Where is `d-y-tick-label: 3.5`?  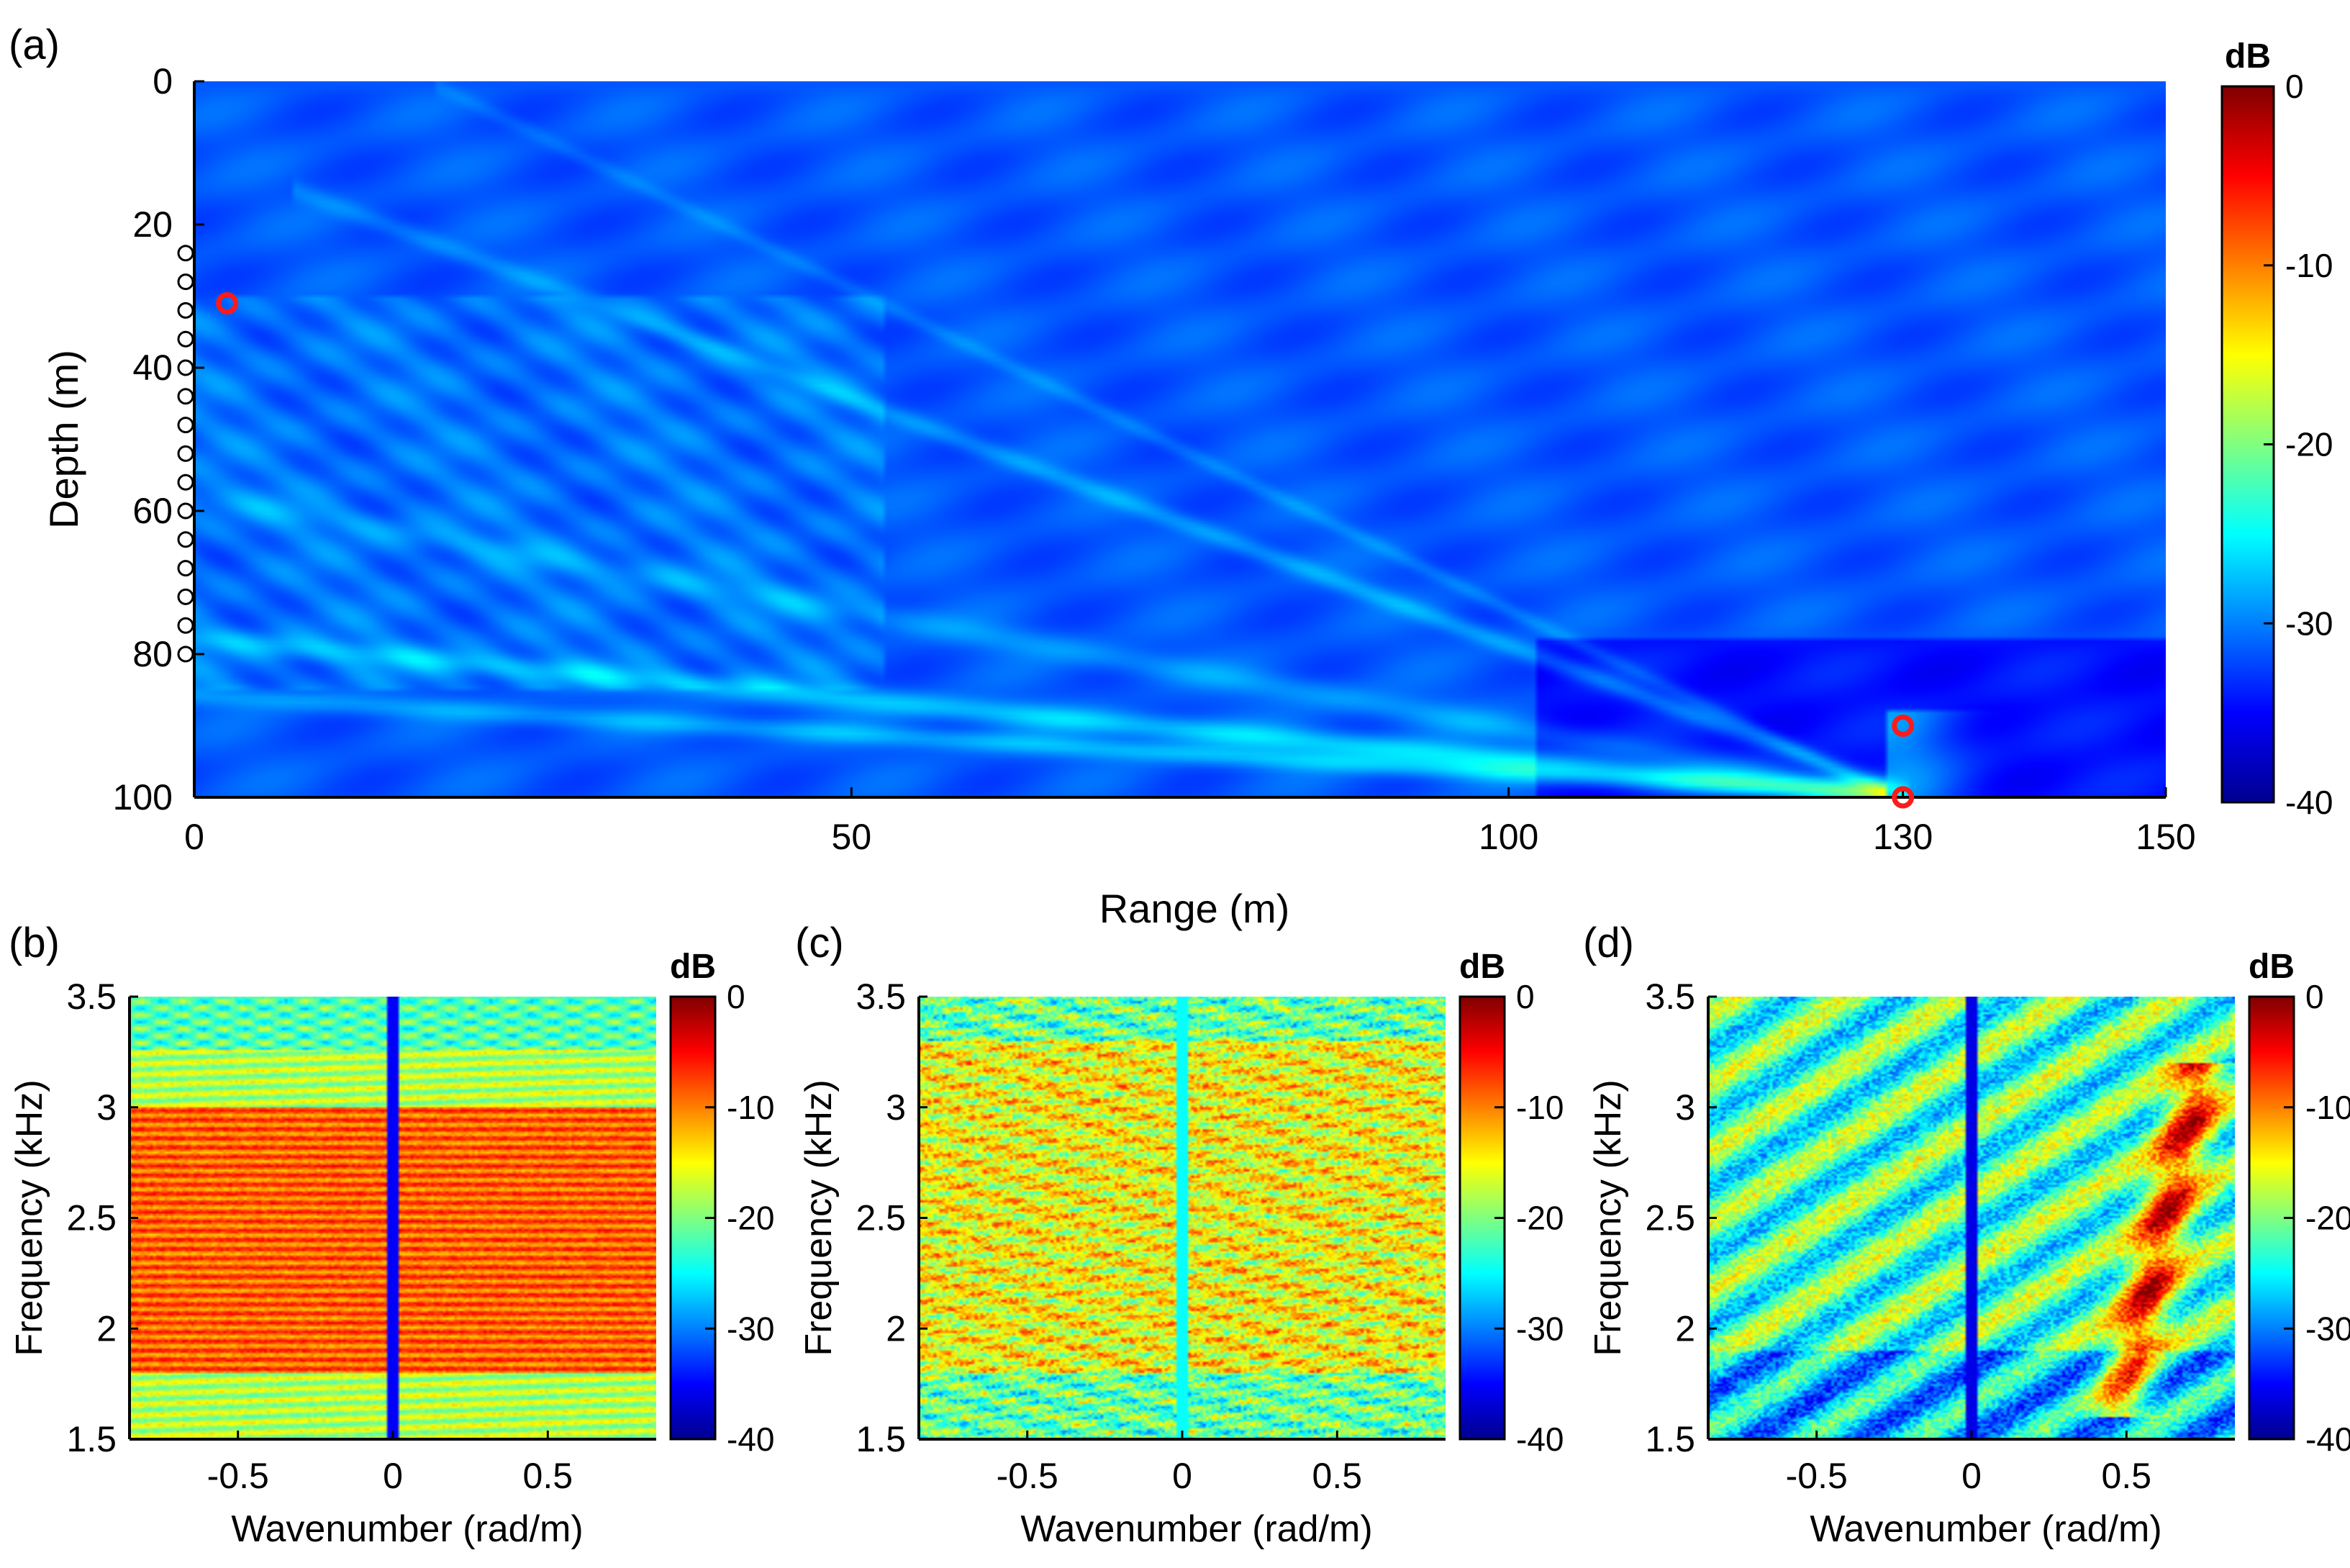
d-y-tick-label: 3.5 is located at coordinates (1670, 997).